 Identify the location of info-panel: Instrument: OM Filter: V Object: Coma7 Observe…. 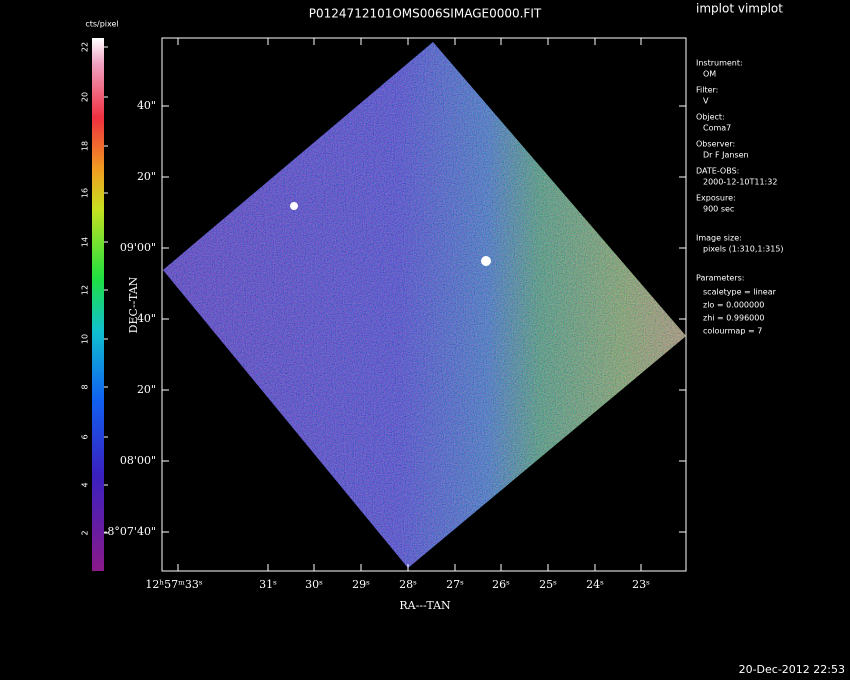
(740, 197).